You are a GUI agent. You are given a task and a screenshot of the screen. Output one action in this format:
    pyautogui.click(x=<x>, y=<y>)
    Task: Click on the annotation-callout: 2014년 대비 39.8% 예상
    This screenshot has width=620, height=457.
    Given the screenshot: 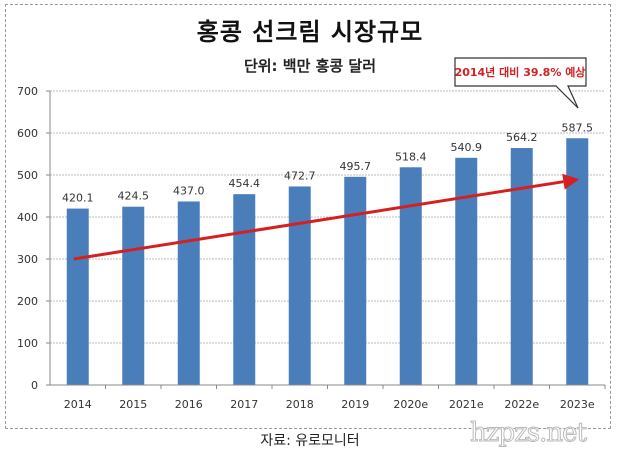 What is the action you would take?
    pyautogui.click(x=520, y=83)
    